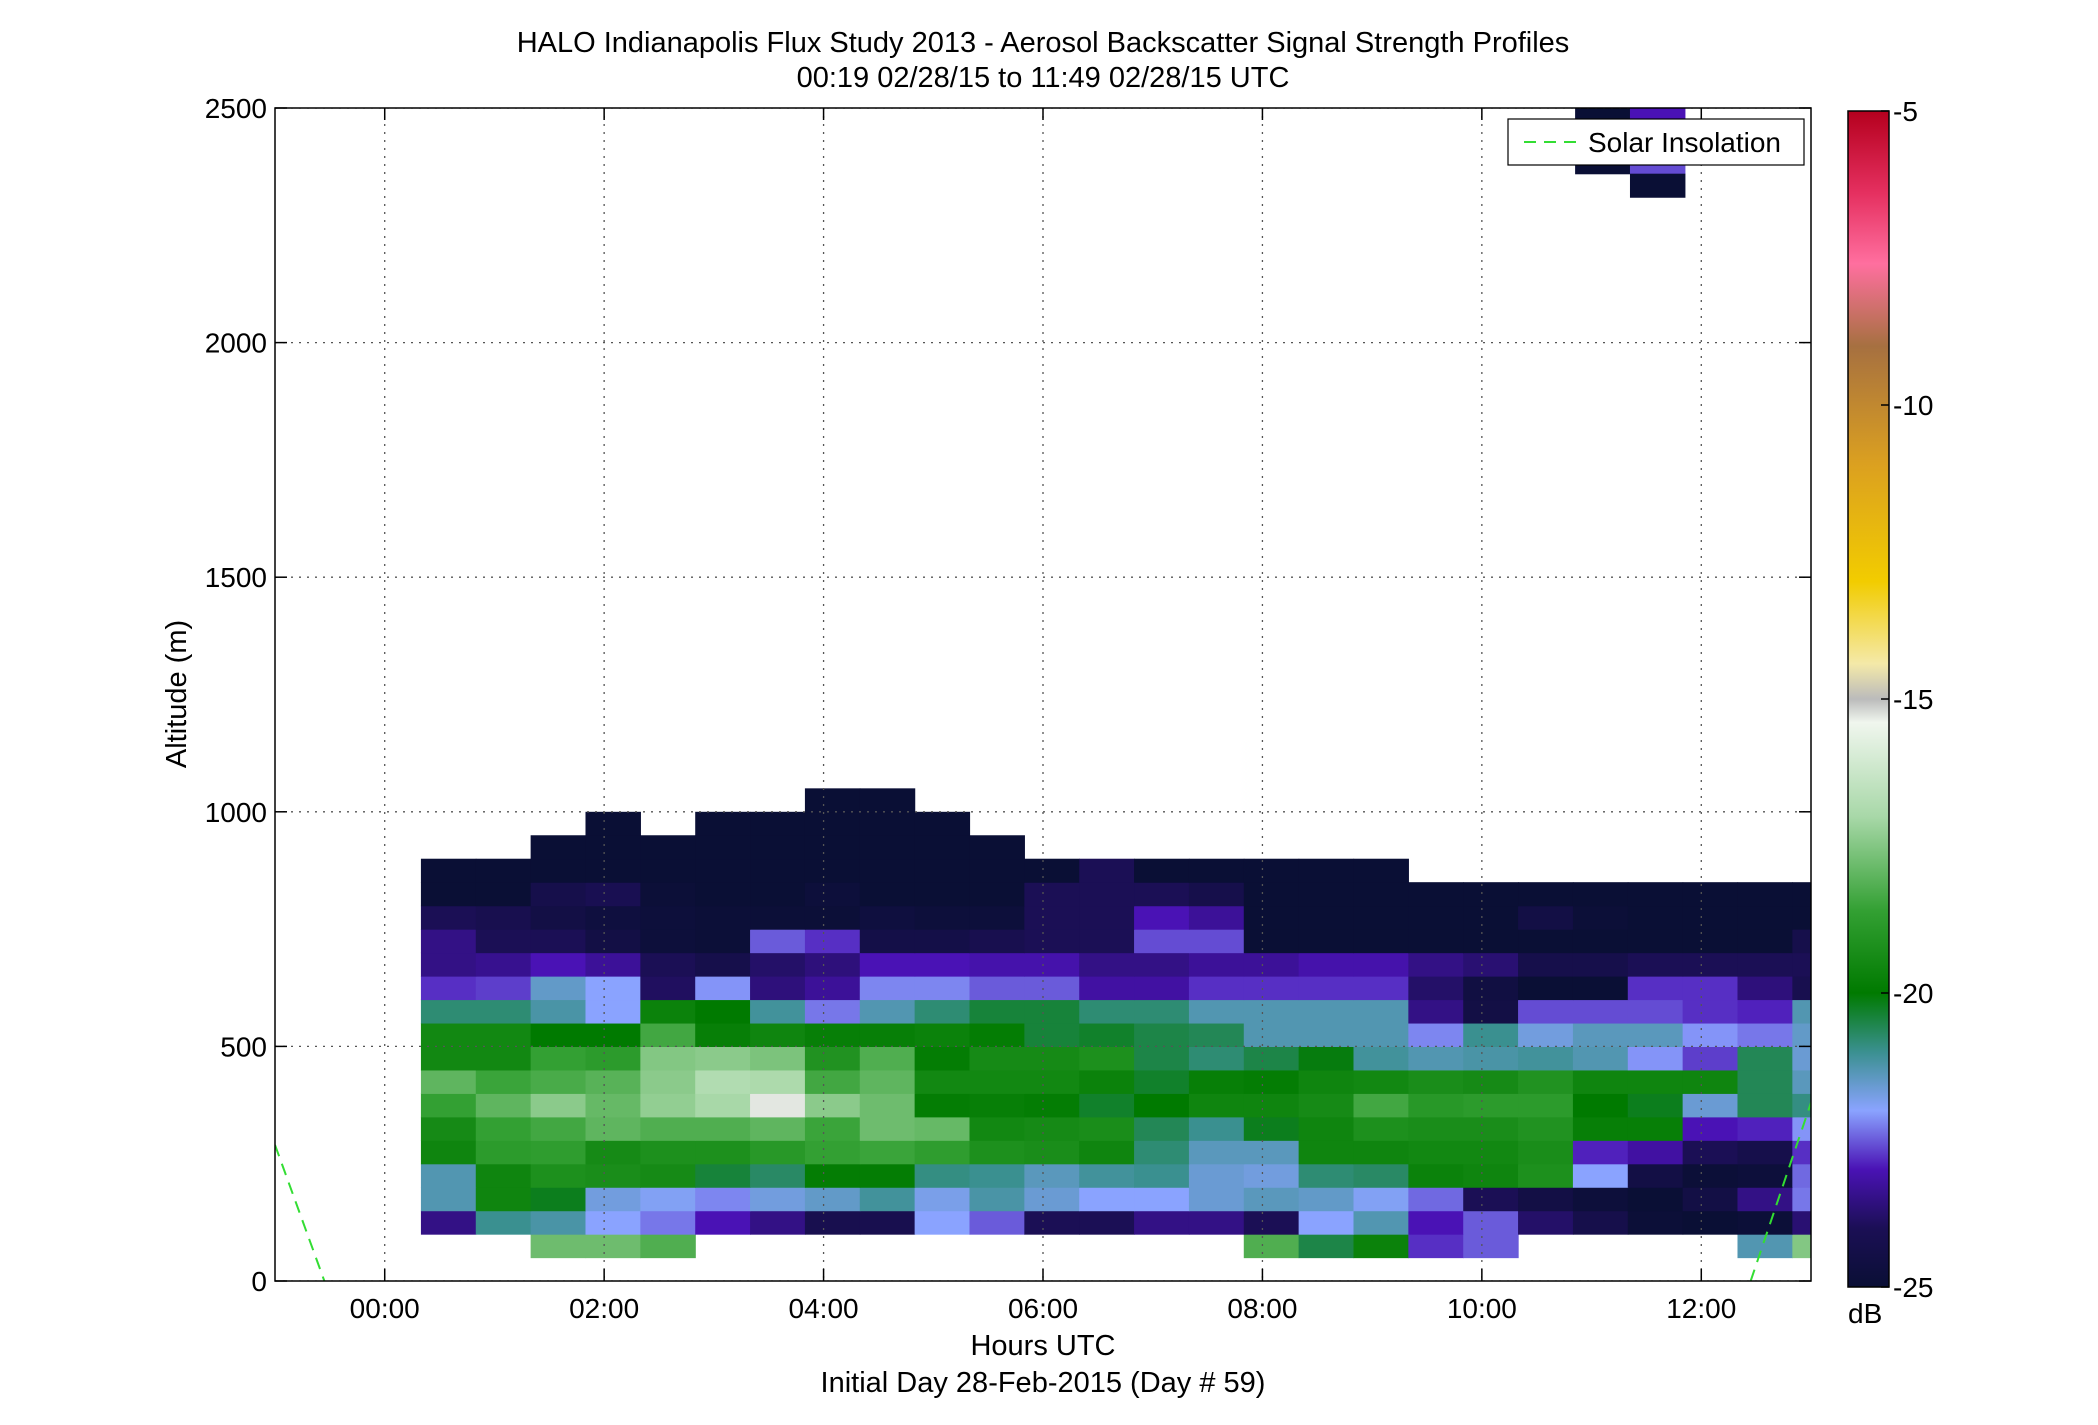 Image resolution: width=2098 pixels, height=1425 pixels. Describe the element at coordinates (604, 1308) in the screenshot. I see `x-tick-label: 02:00` at that location.